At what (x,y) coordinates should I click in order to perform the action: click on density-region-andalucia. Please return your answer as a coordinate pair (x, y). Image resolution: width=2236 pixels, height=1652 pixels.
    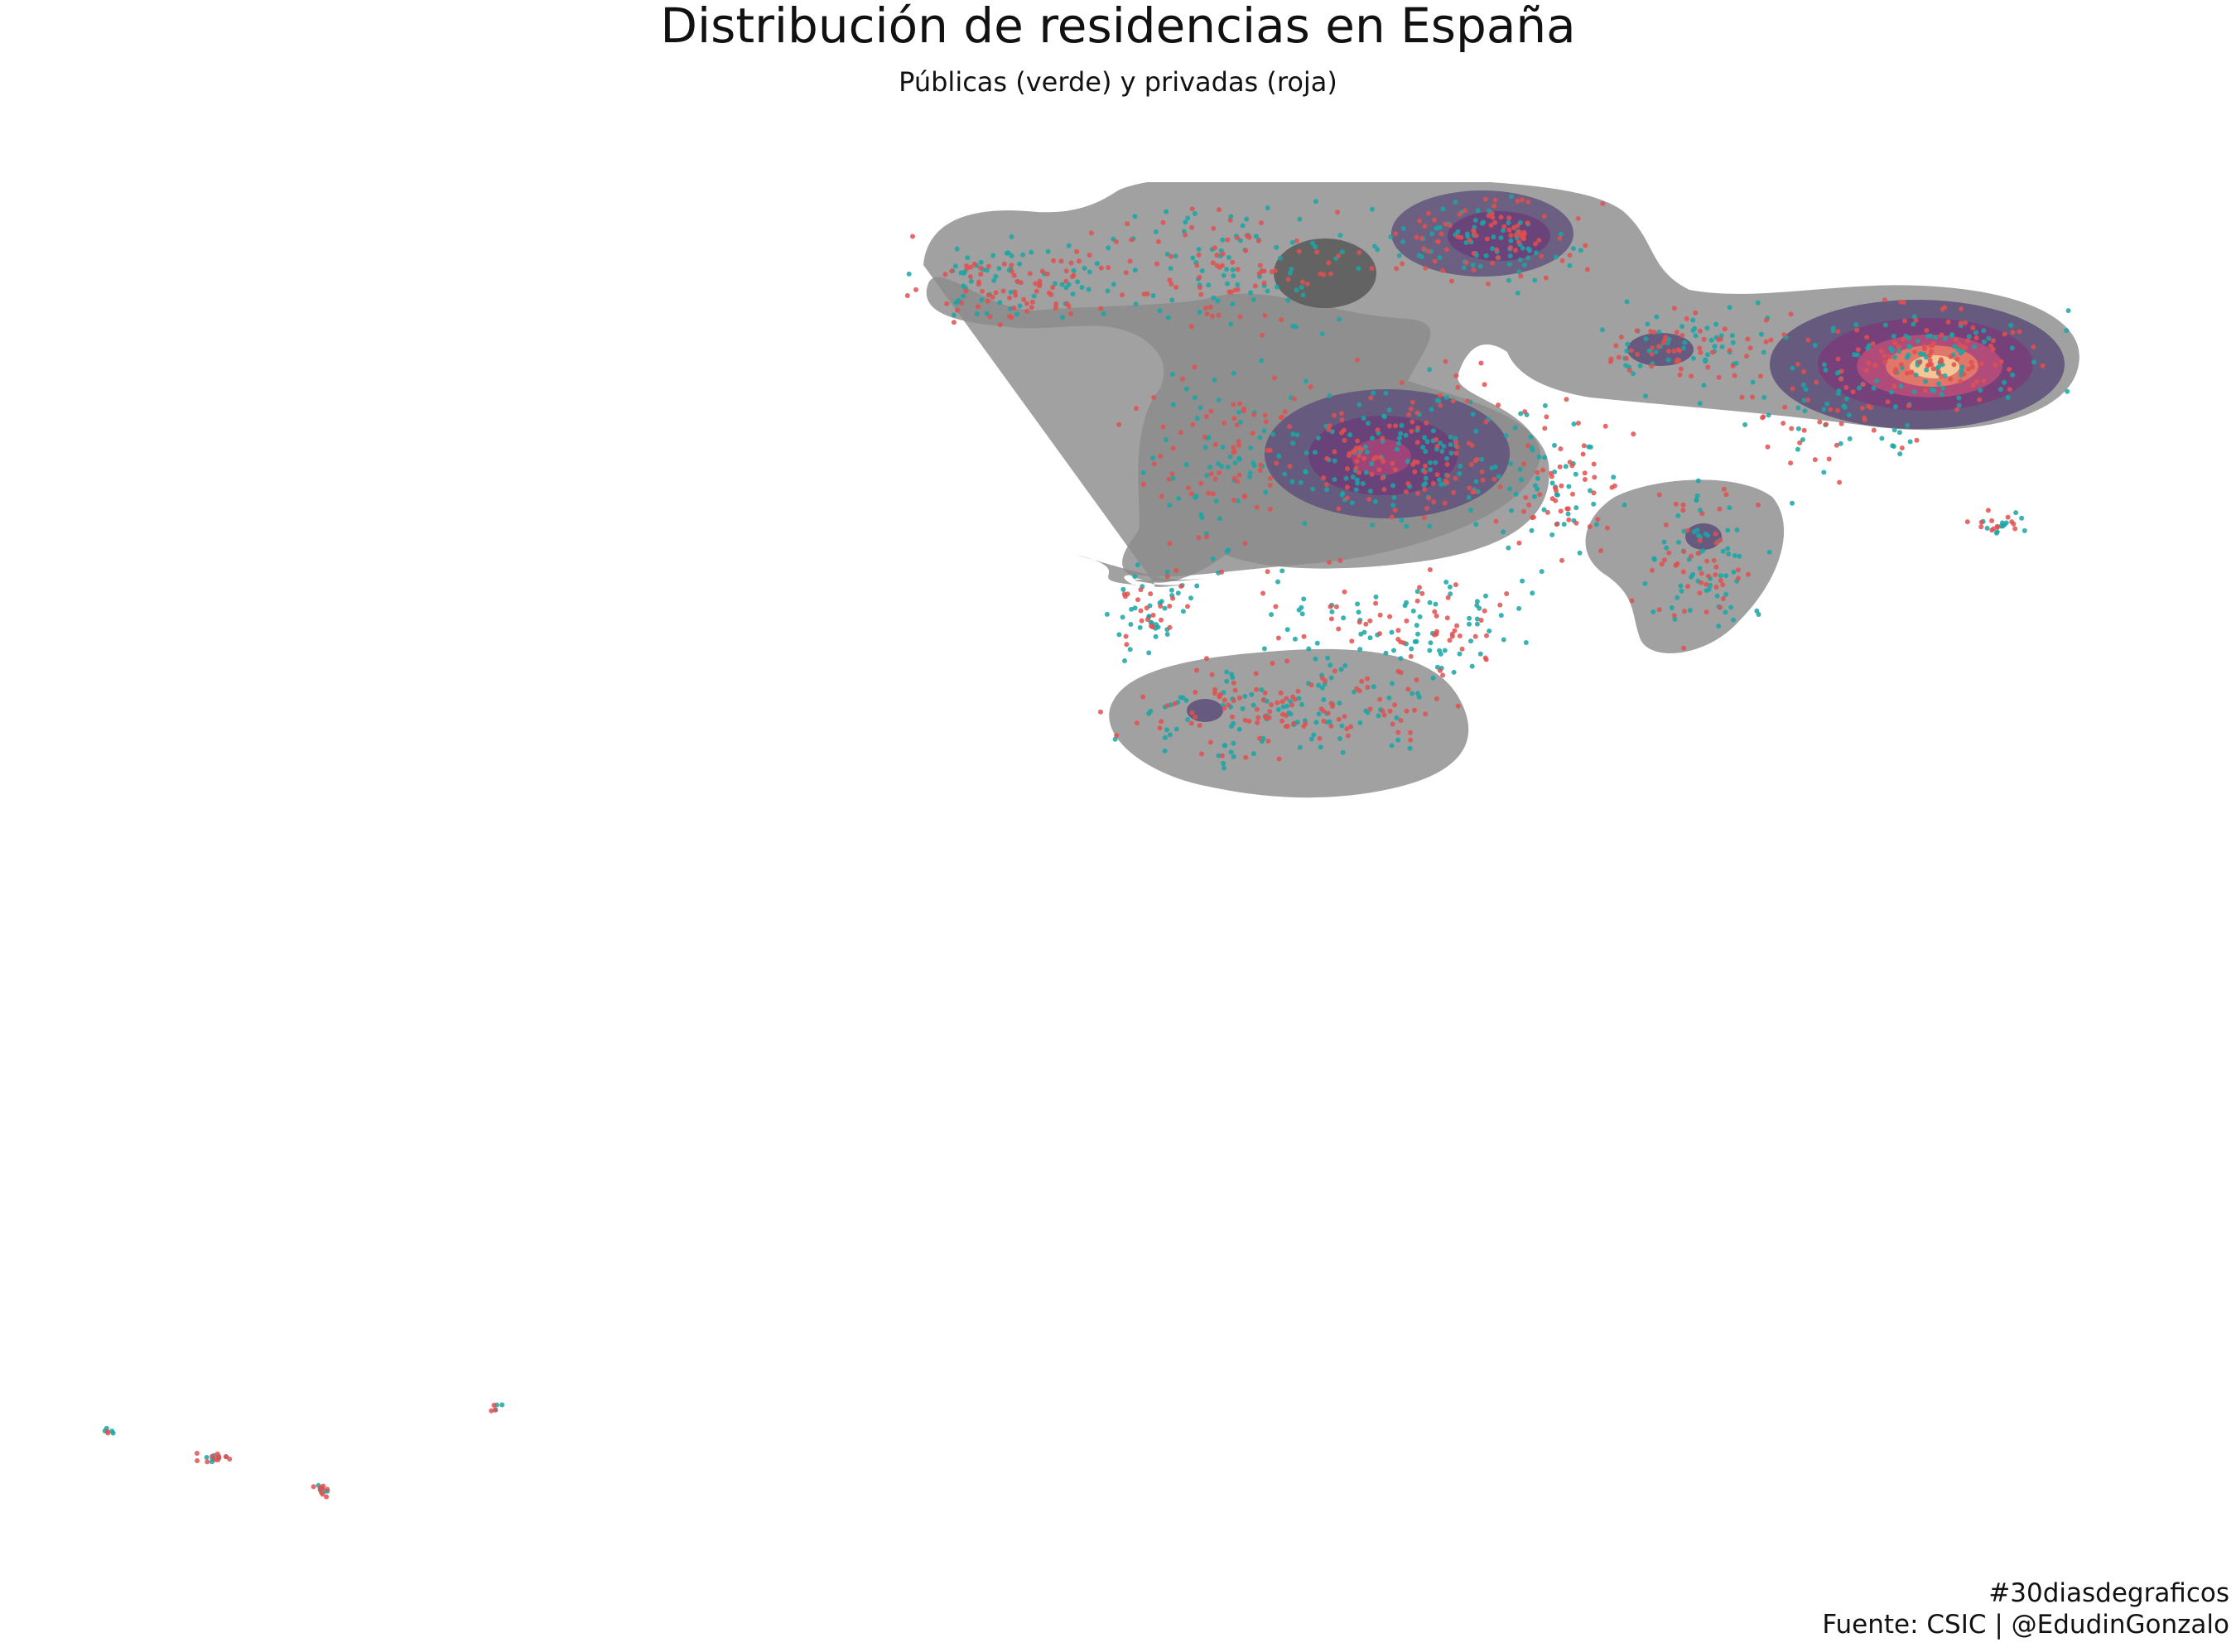
    Looking at the image, I should click on (1289, 723).